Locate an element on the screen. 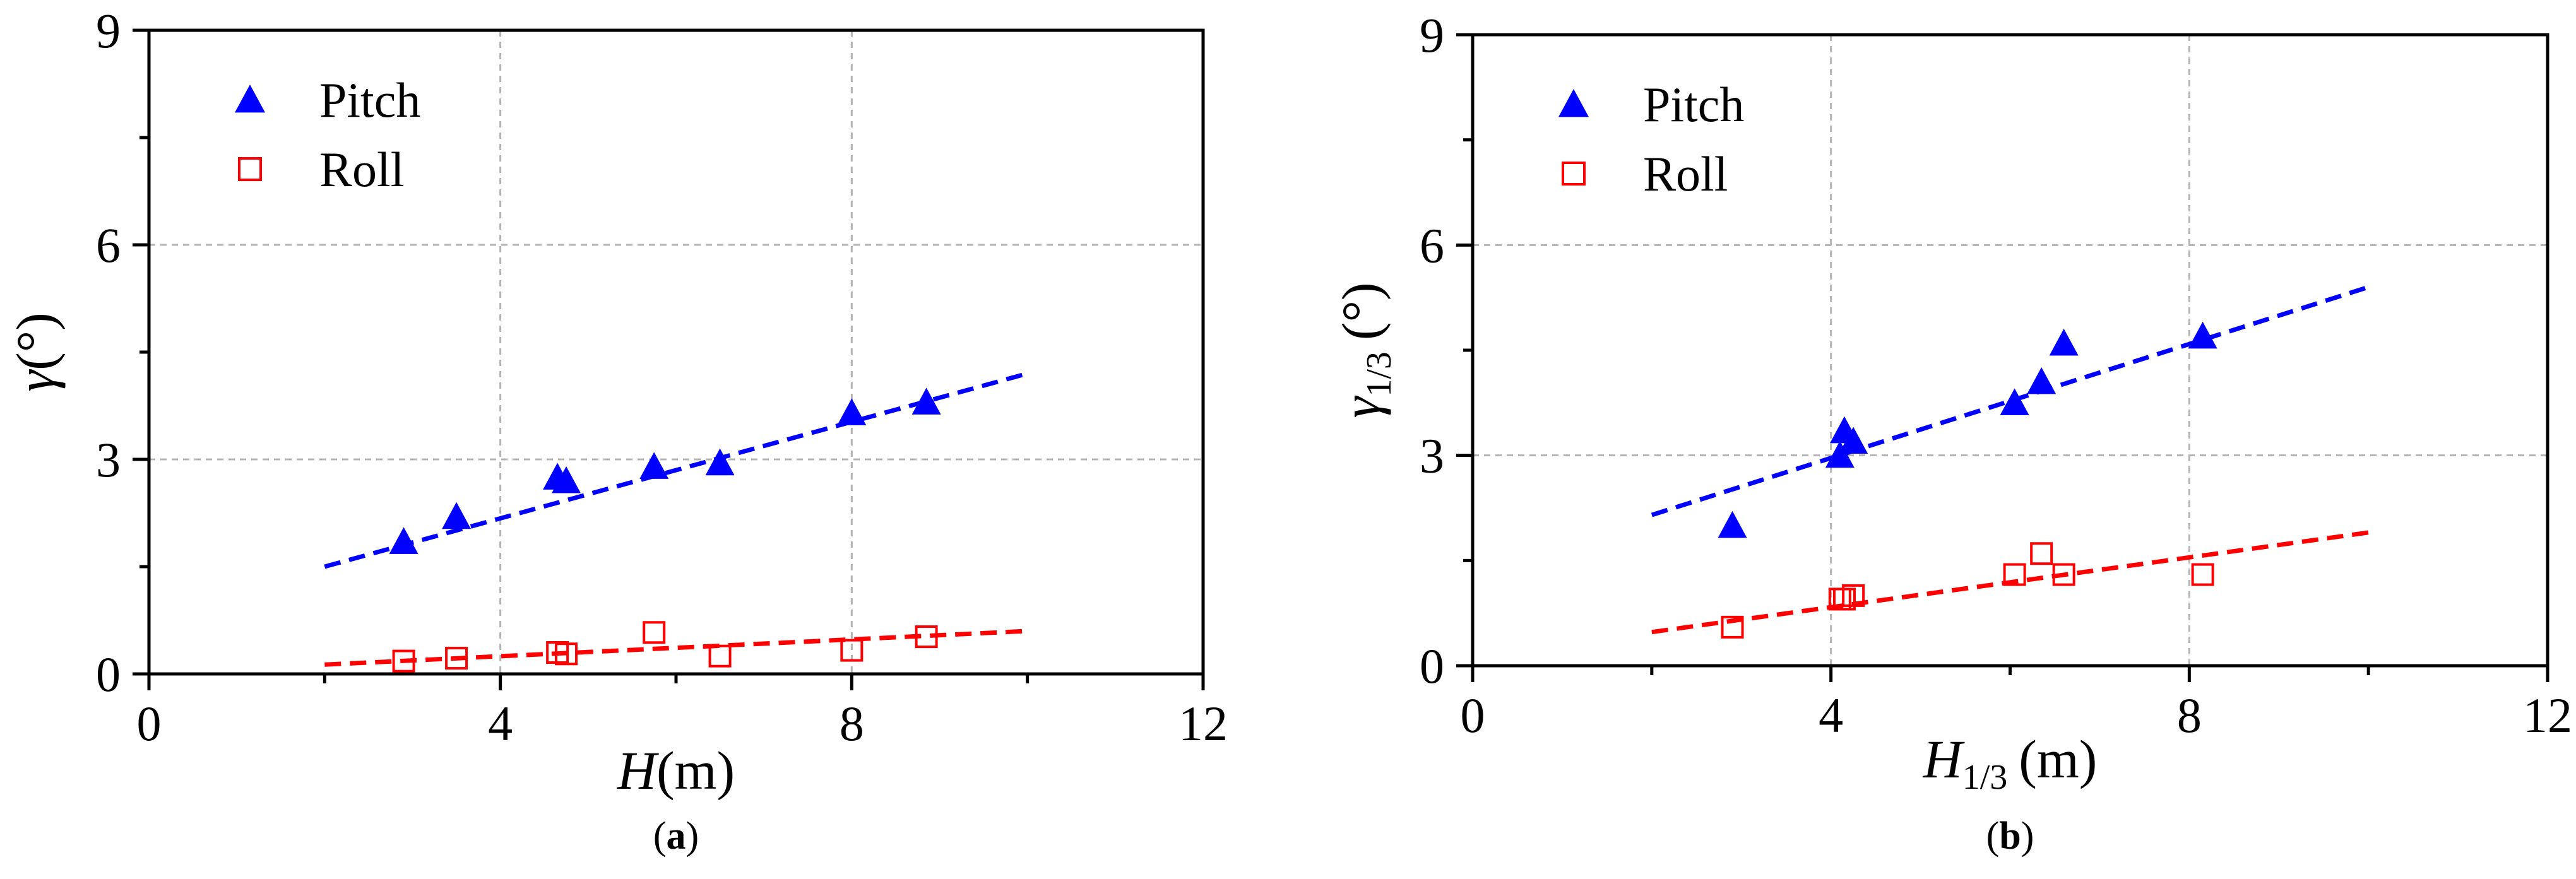 The width and height of the screenshot is (2576, 879). x-axis-subscript: 1/3 is located at coordinates (1985, 777).